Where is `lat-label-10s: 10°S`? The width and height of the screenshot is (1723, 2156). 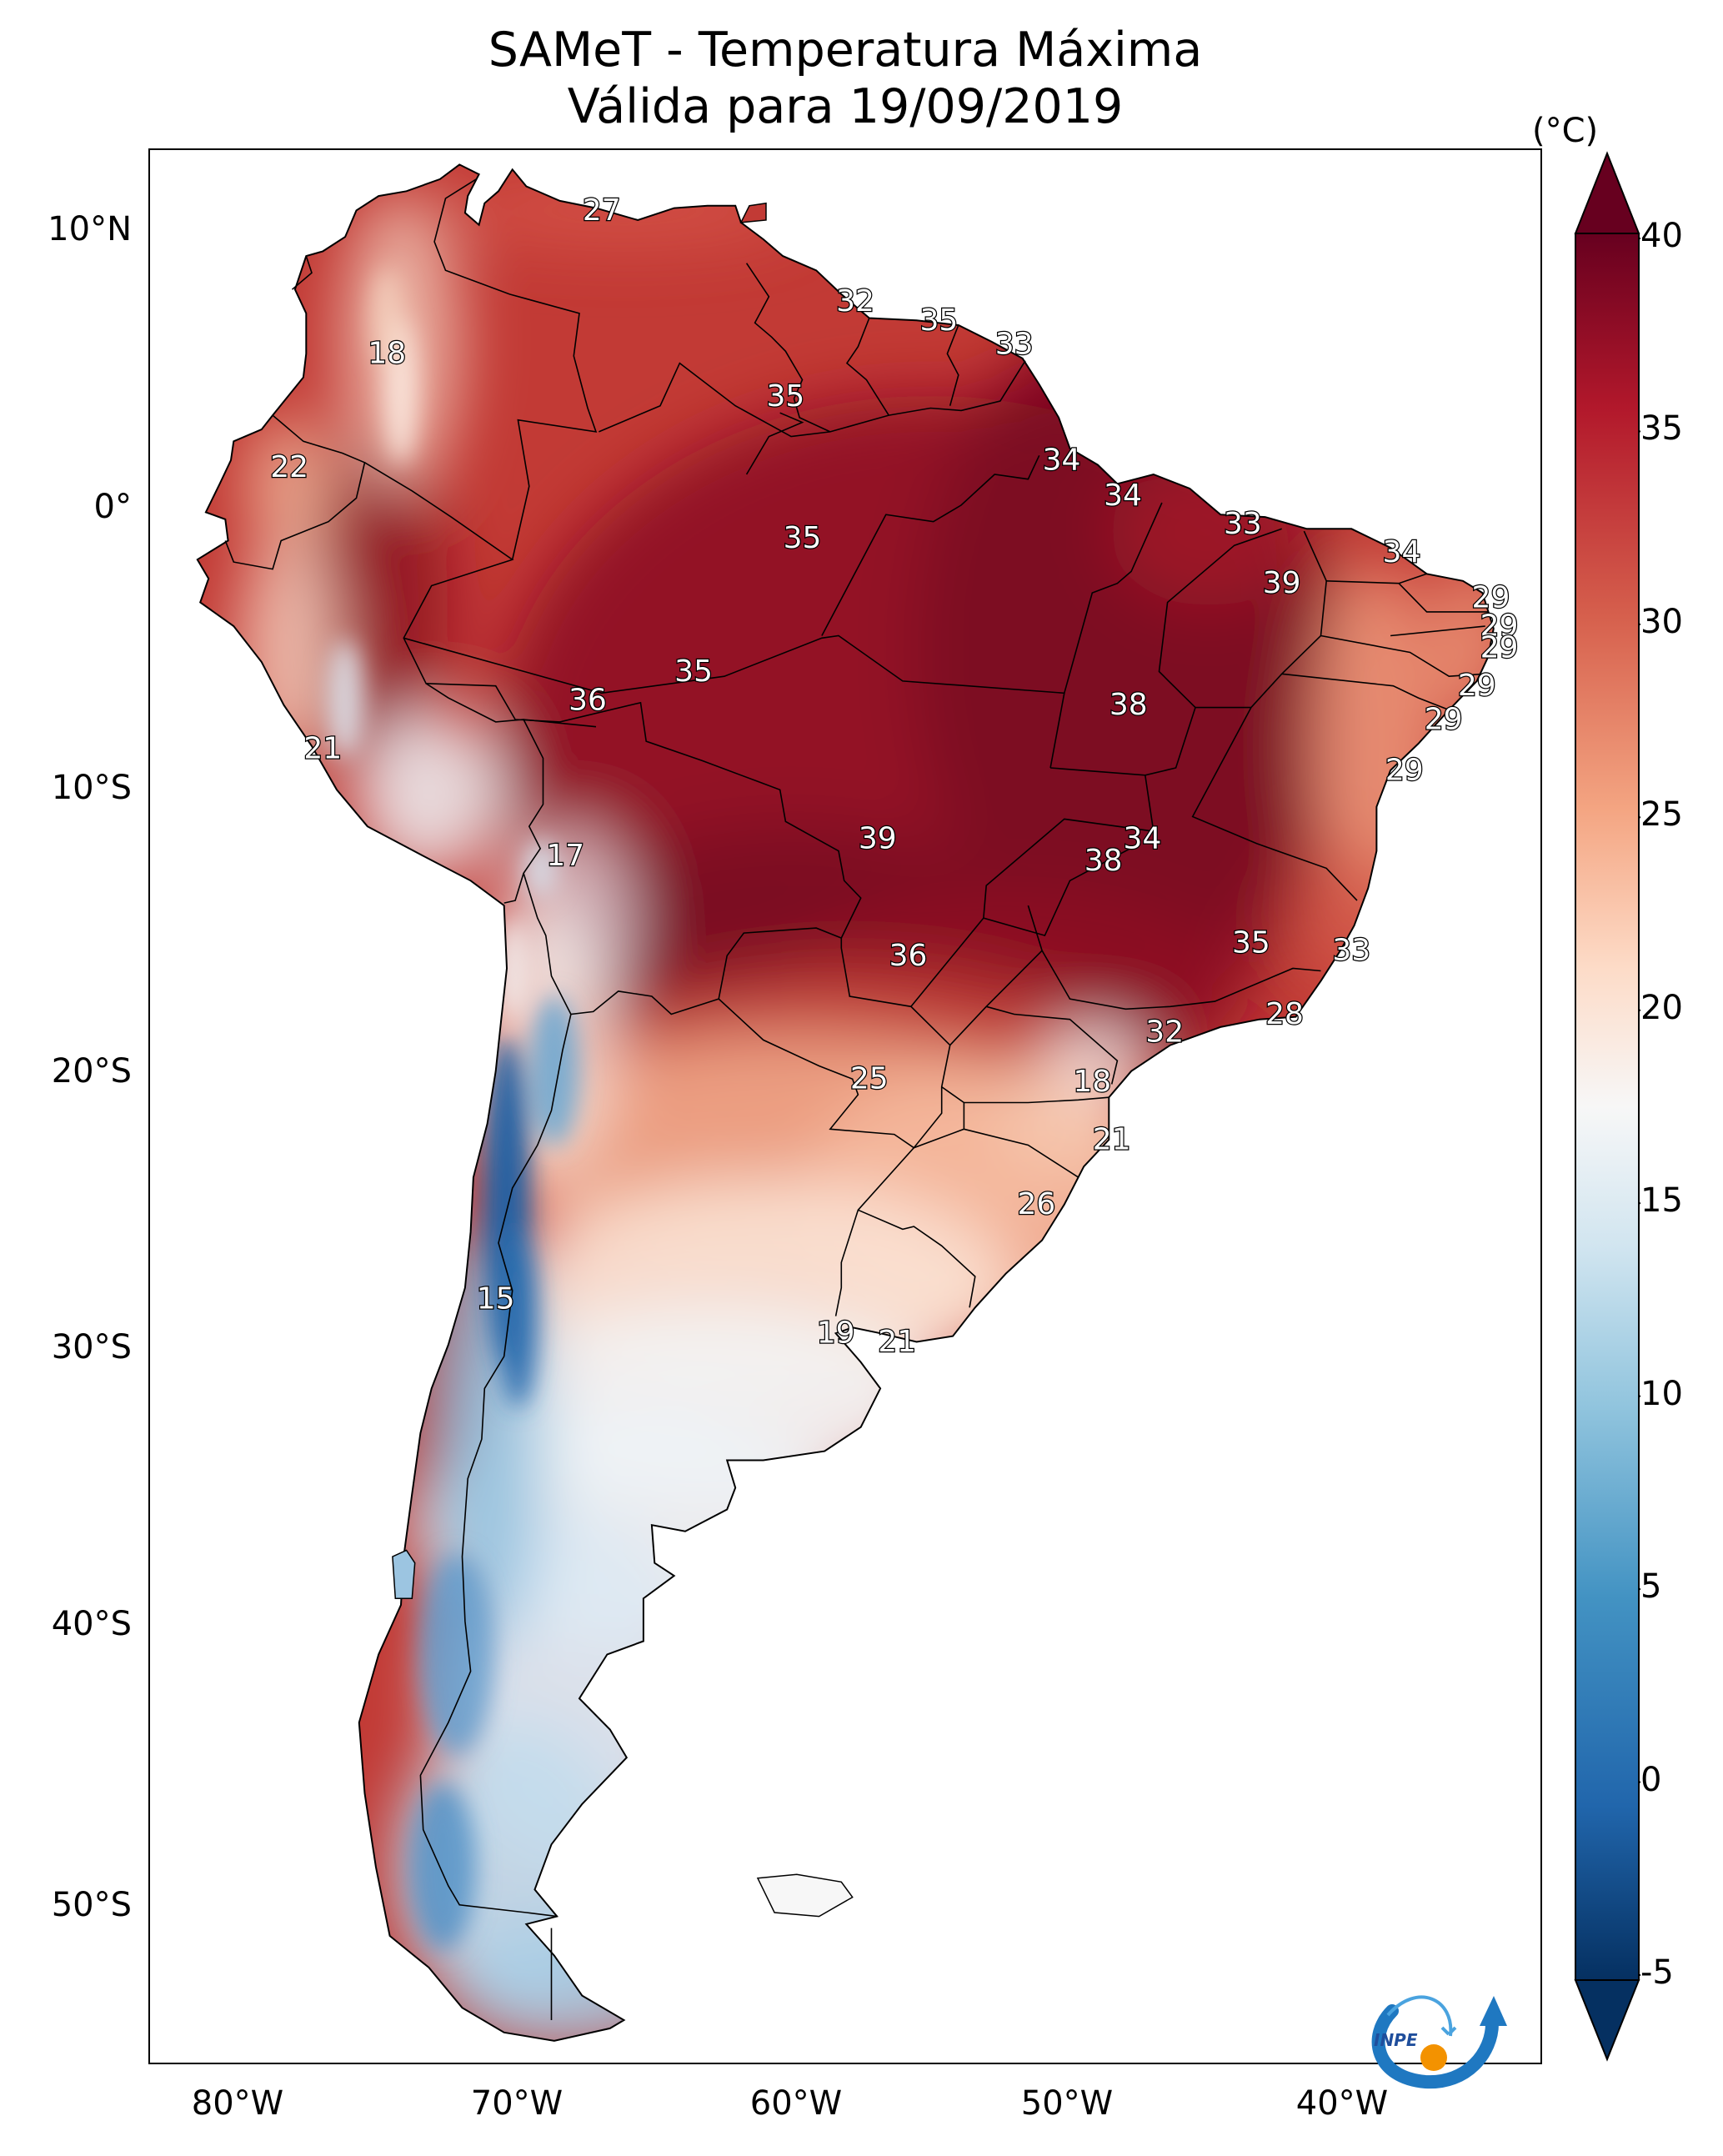
lat-label-10s: 10°S is located at coordinates (92, 788).